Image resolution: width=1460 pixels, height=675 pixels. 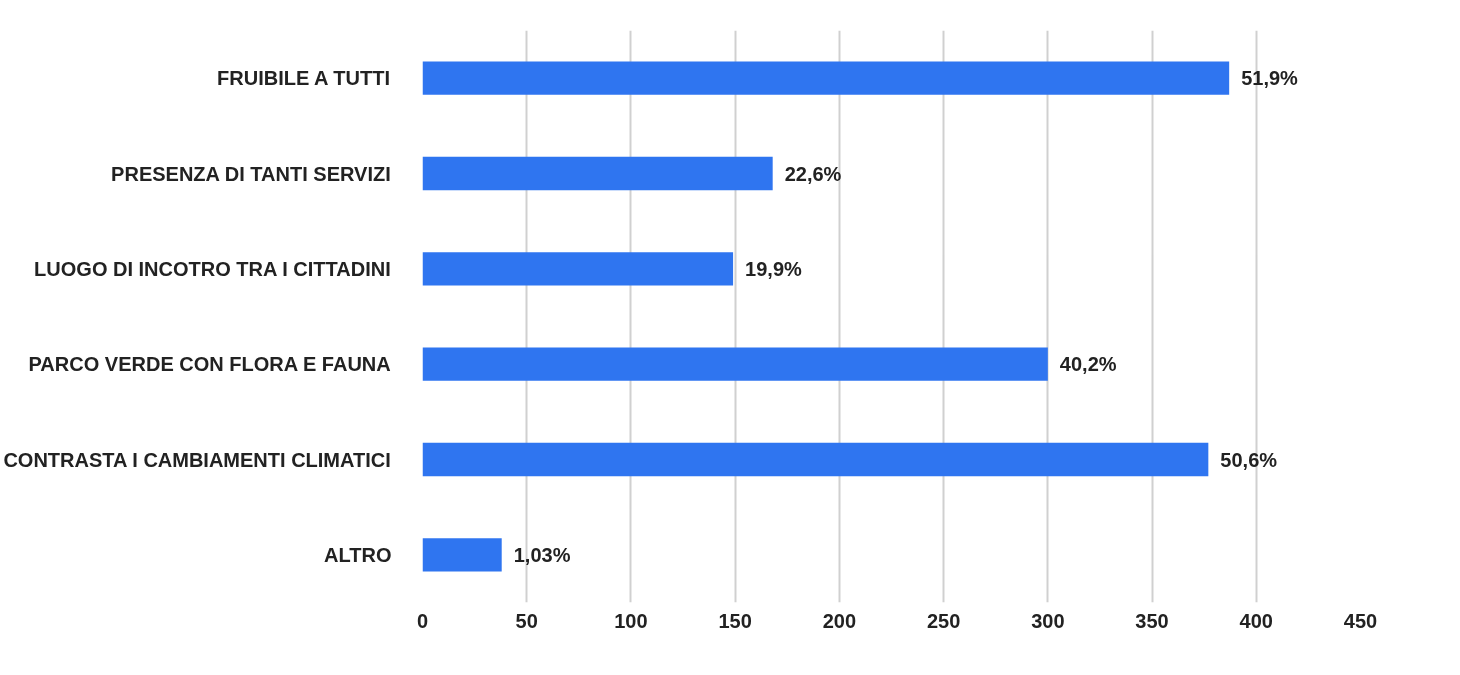 What do you see at coordinates (542, 554) in the screenshot?
I see `annotation: 1,03%` at bounding box center [542, 554].